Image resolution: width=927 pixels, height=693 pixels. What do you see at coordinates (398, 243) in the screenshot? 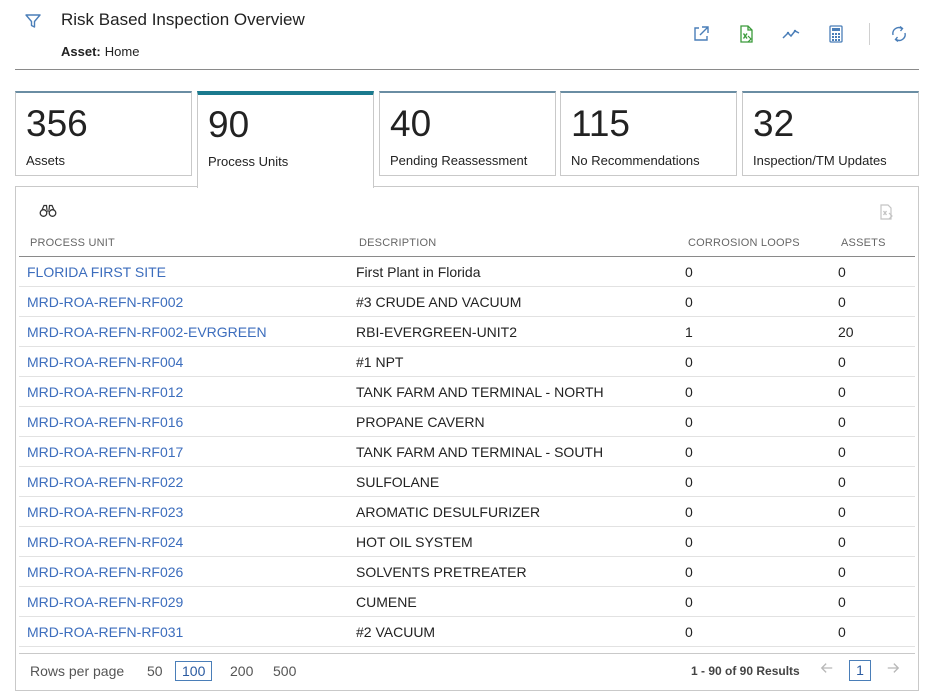
I see `column-header-description: DESCRIPTION` at bounding box center [398, 243].